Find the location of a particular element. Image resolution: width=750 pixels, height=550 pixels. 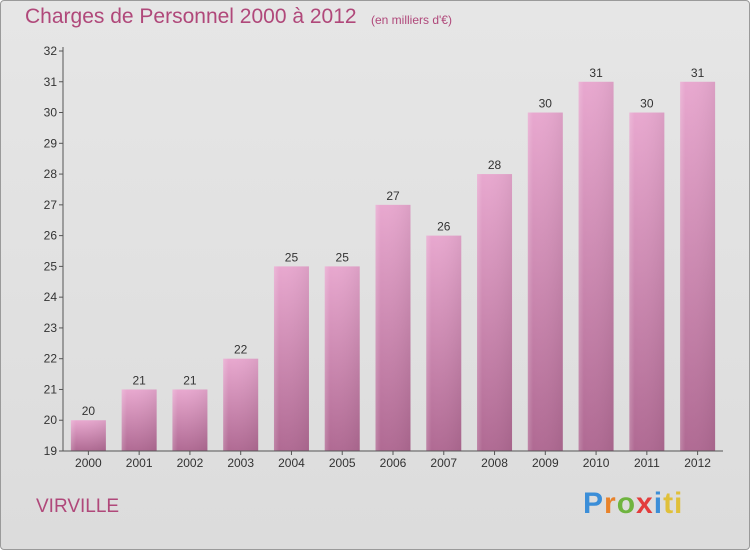

data-label: 26 is located at coordinates (444, 227).